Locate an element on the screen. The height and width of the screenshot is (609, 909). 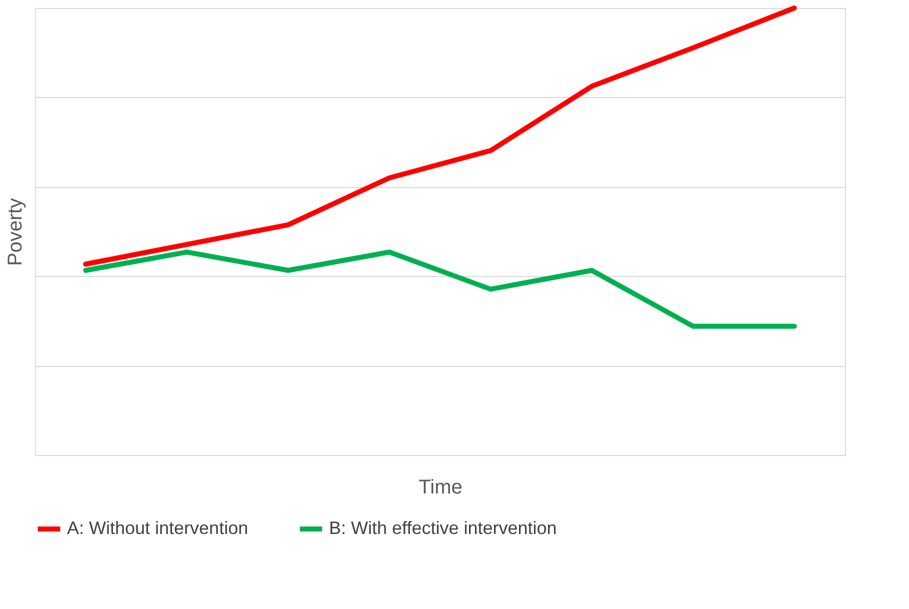
legend-label: B: With effective intervention is located at coordinates (443, 528).